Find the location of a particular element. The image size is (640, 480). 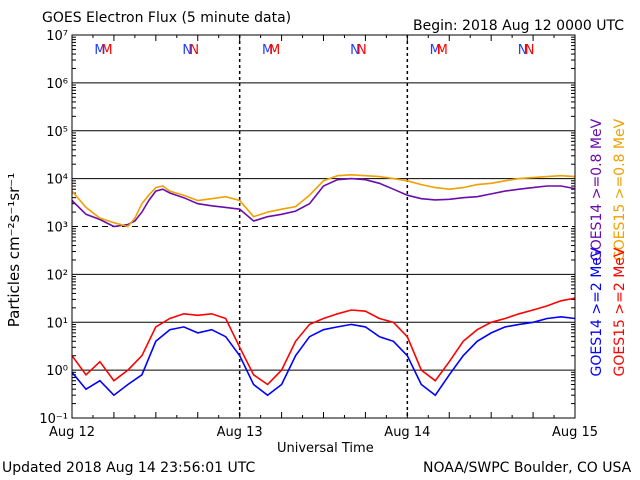

y-tick-label: 10² is located at coordinates (57, 275).